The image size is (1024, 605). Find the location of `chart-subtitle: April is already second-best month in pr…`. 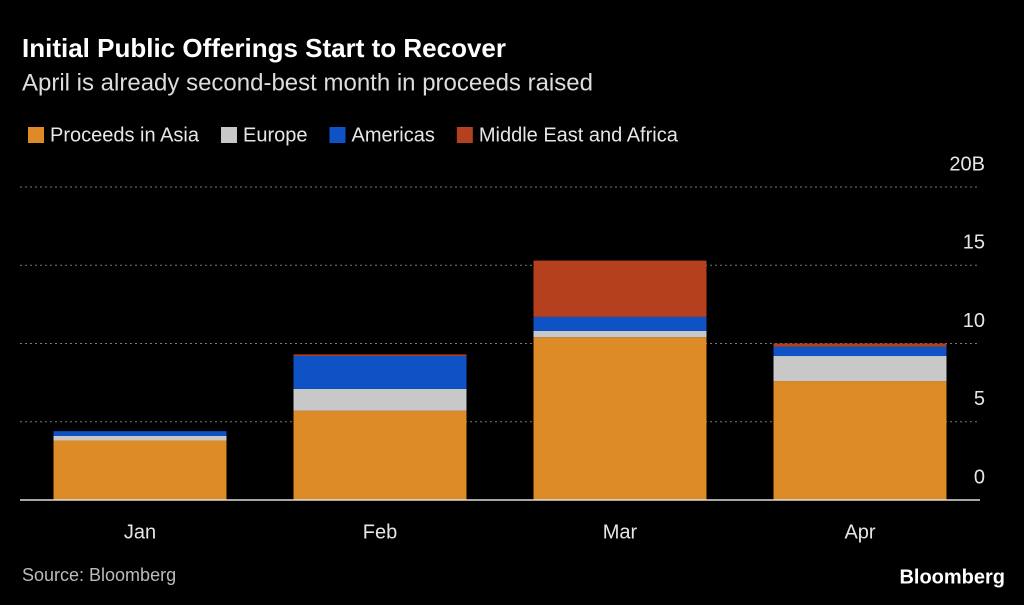

chart-subtitle: April is already second-best month in pr… is located at coordinates (307, 82).